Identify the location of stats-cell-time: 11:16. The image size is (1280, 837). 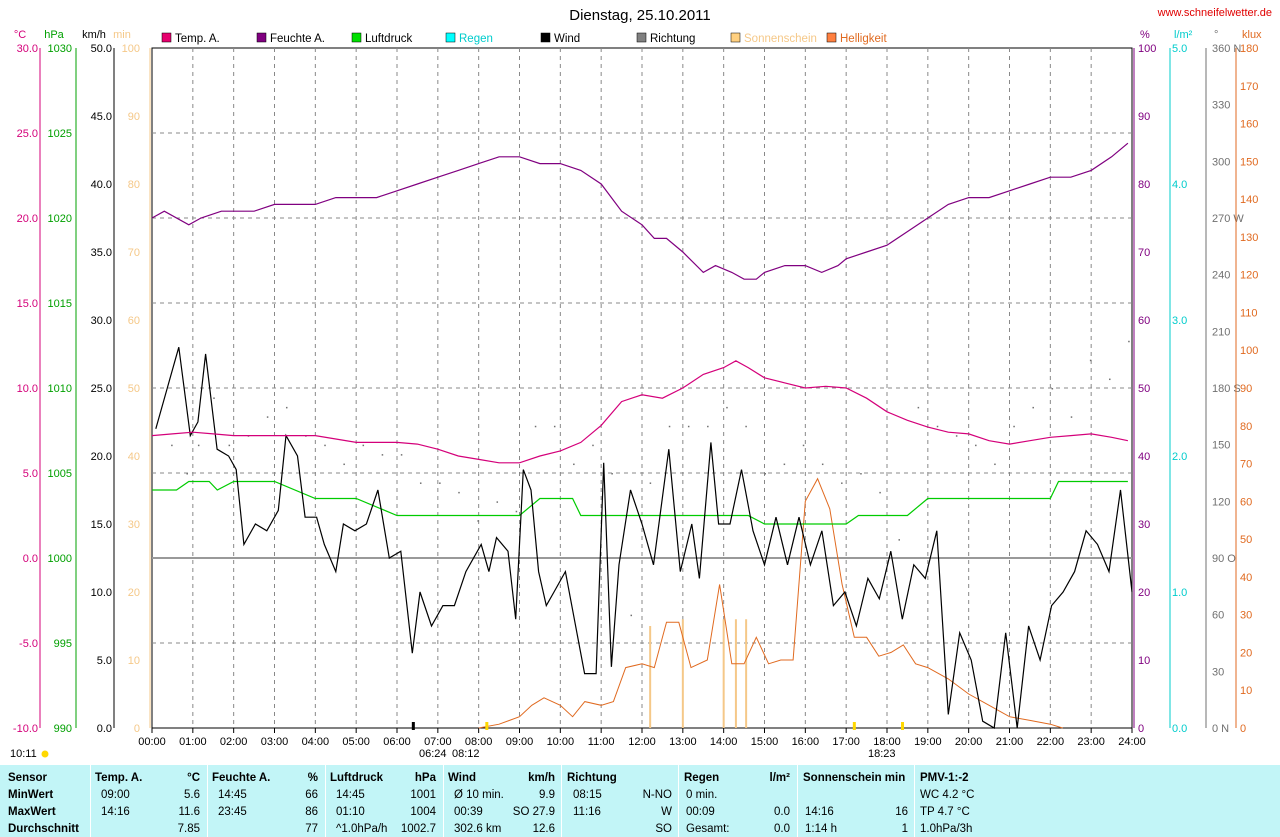
(587, 812).